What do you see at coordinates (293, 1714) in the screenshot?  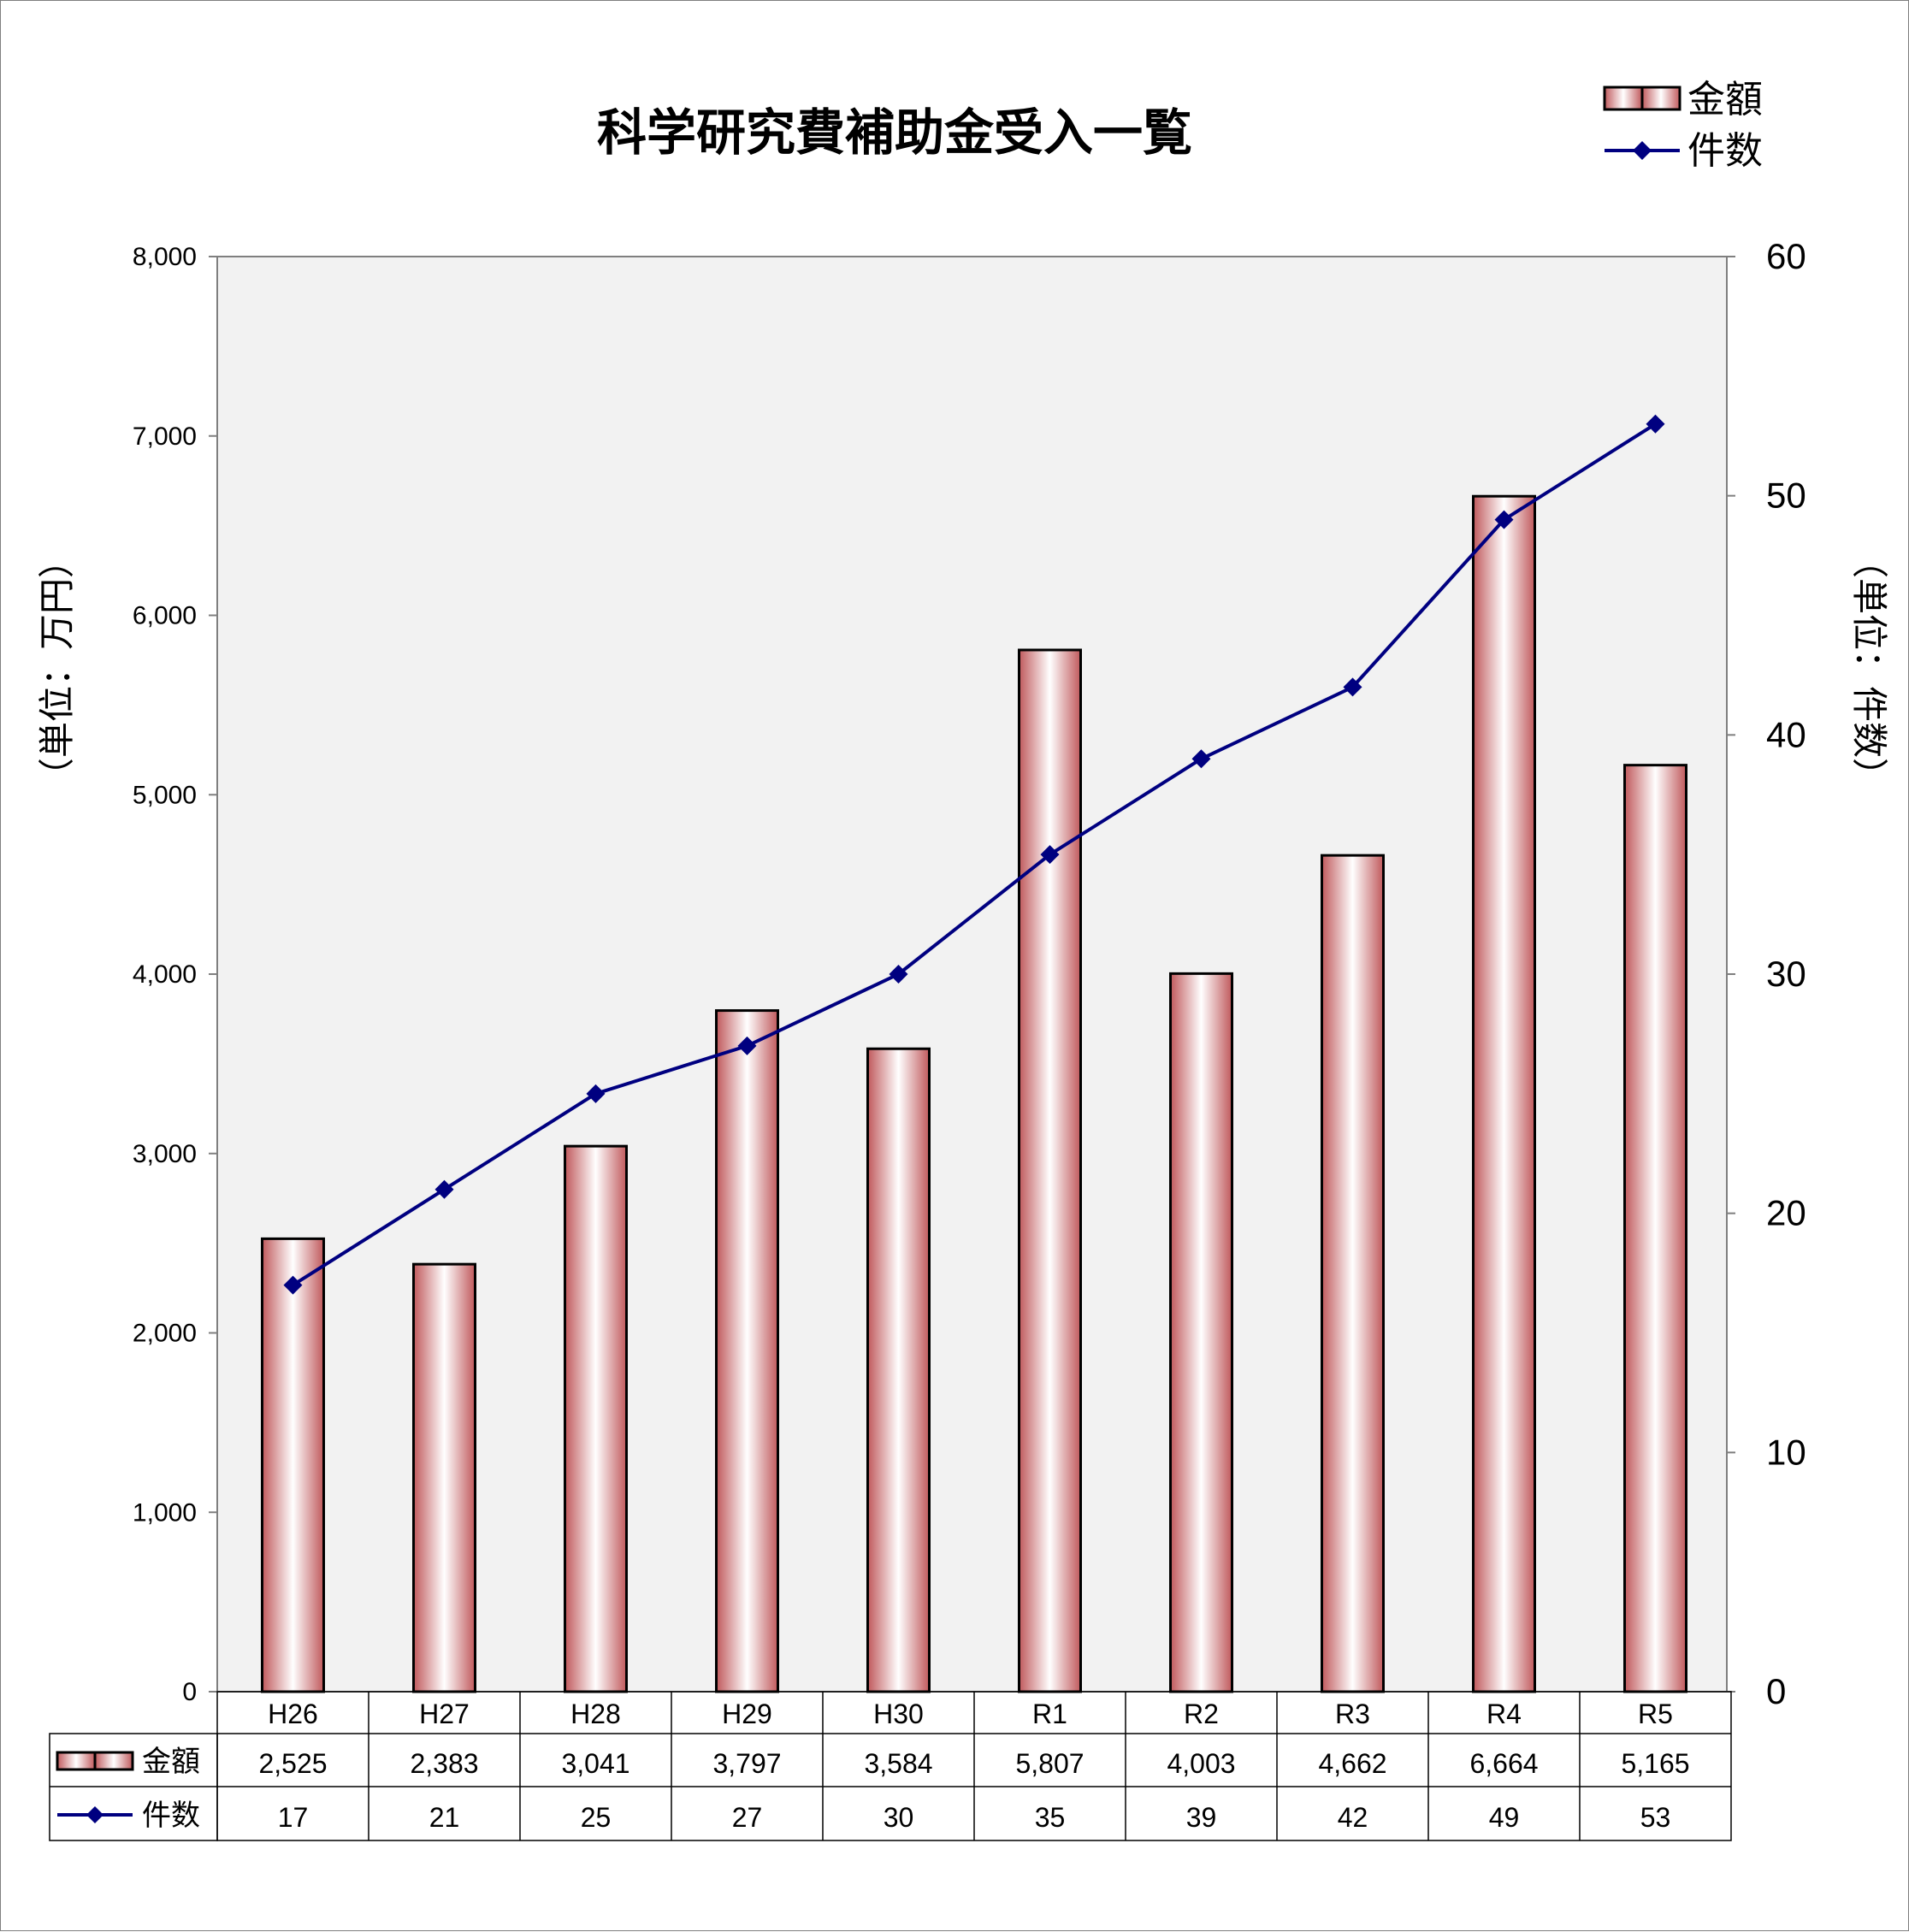 I see `x-tick-label: H26` at bounding box center [293, 1714].